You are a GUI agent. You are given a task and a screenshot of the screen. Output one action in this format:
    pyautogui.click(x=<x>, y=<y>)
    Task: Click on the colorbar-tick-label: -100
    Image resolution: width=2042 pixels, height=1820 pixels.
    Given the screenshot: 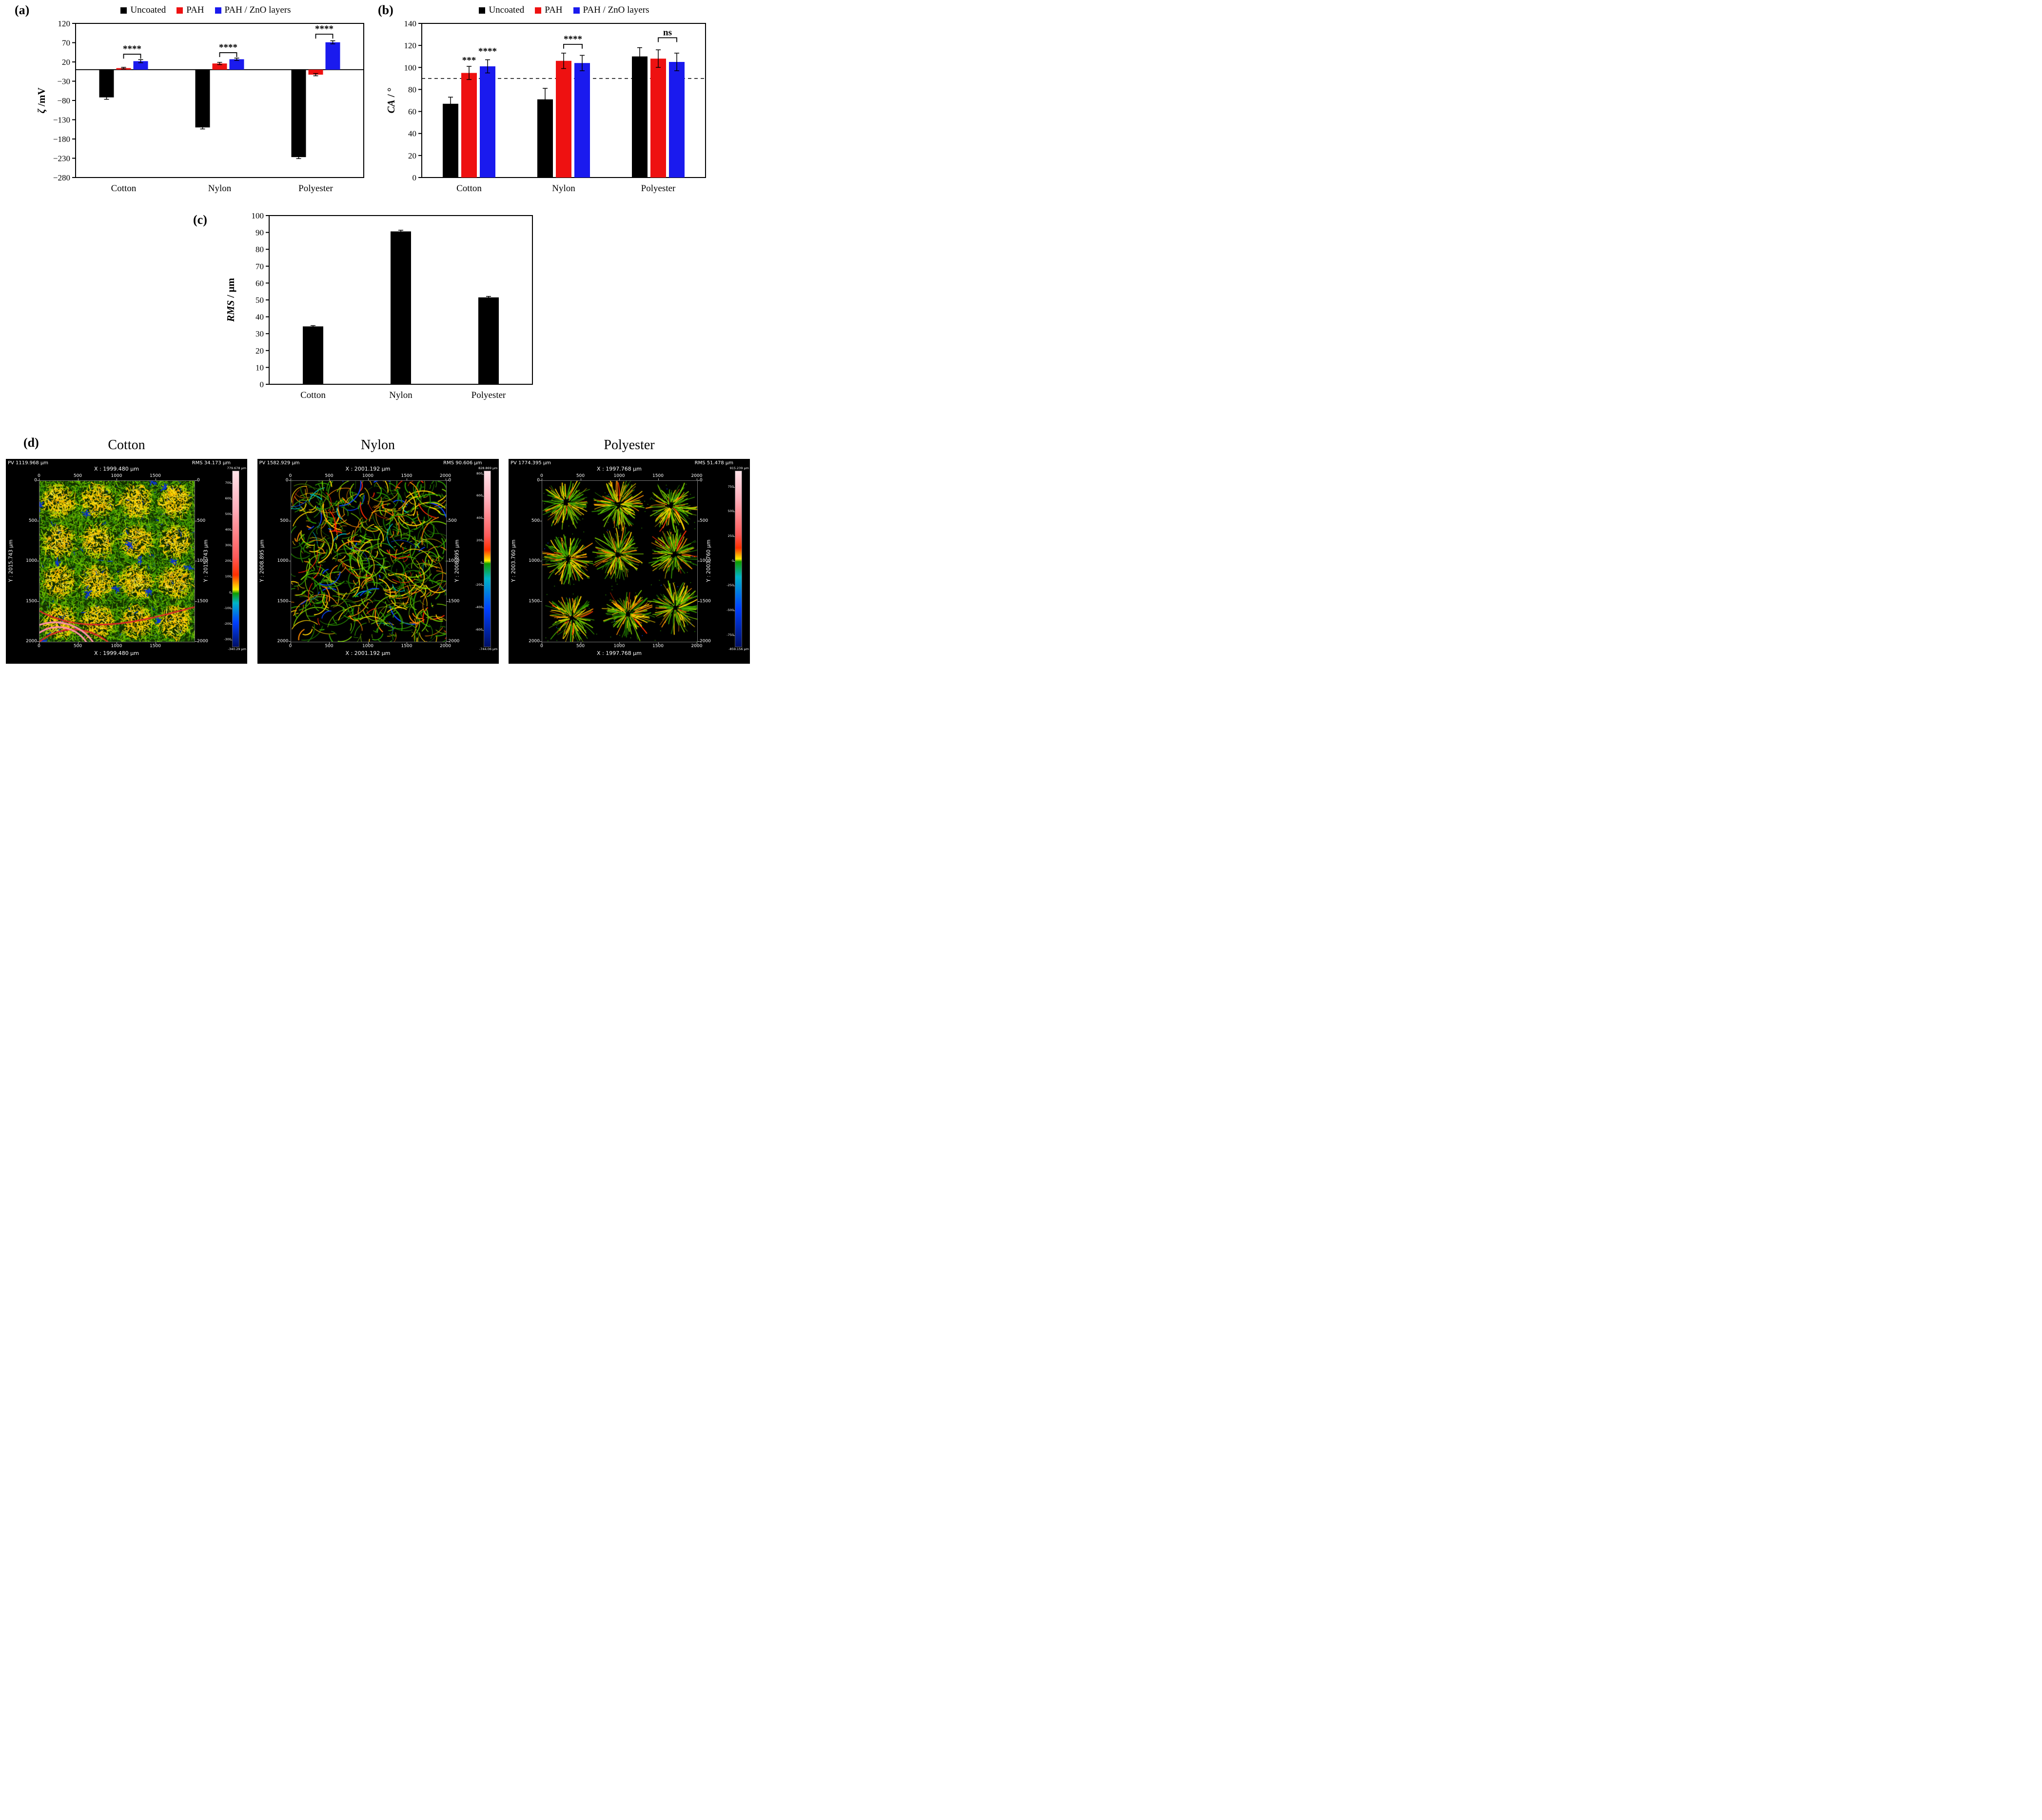 What is the action you would take?
    pyautogui.click(x=227, y=608)
    